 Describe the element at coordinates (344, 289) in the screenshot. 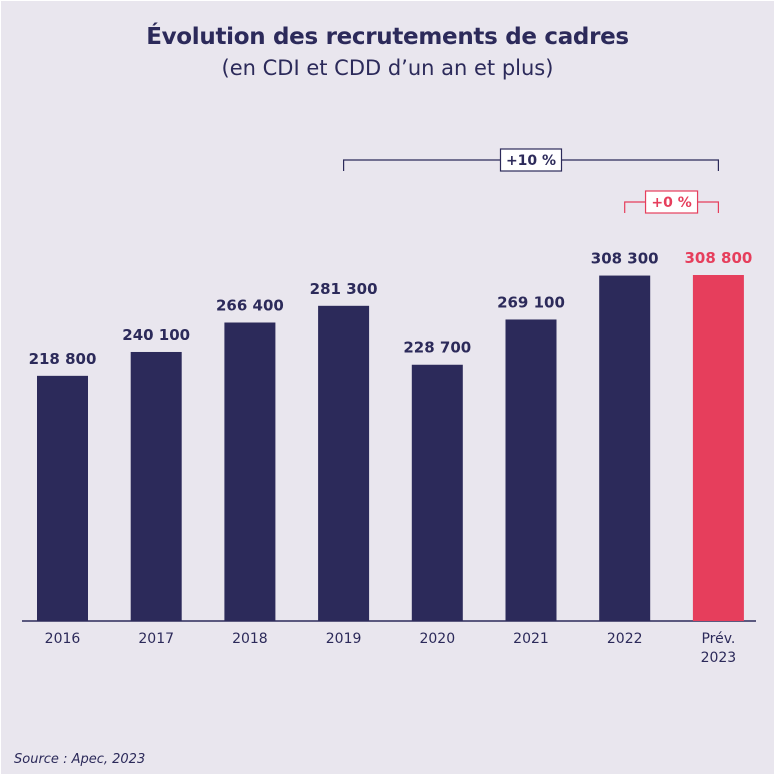

I see `value-label: 281 300` at that location.